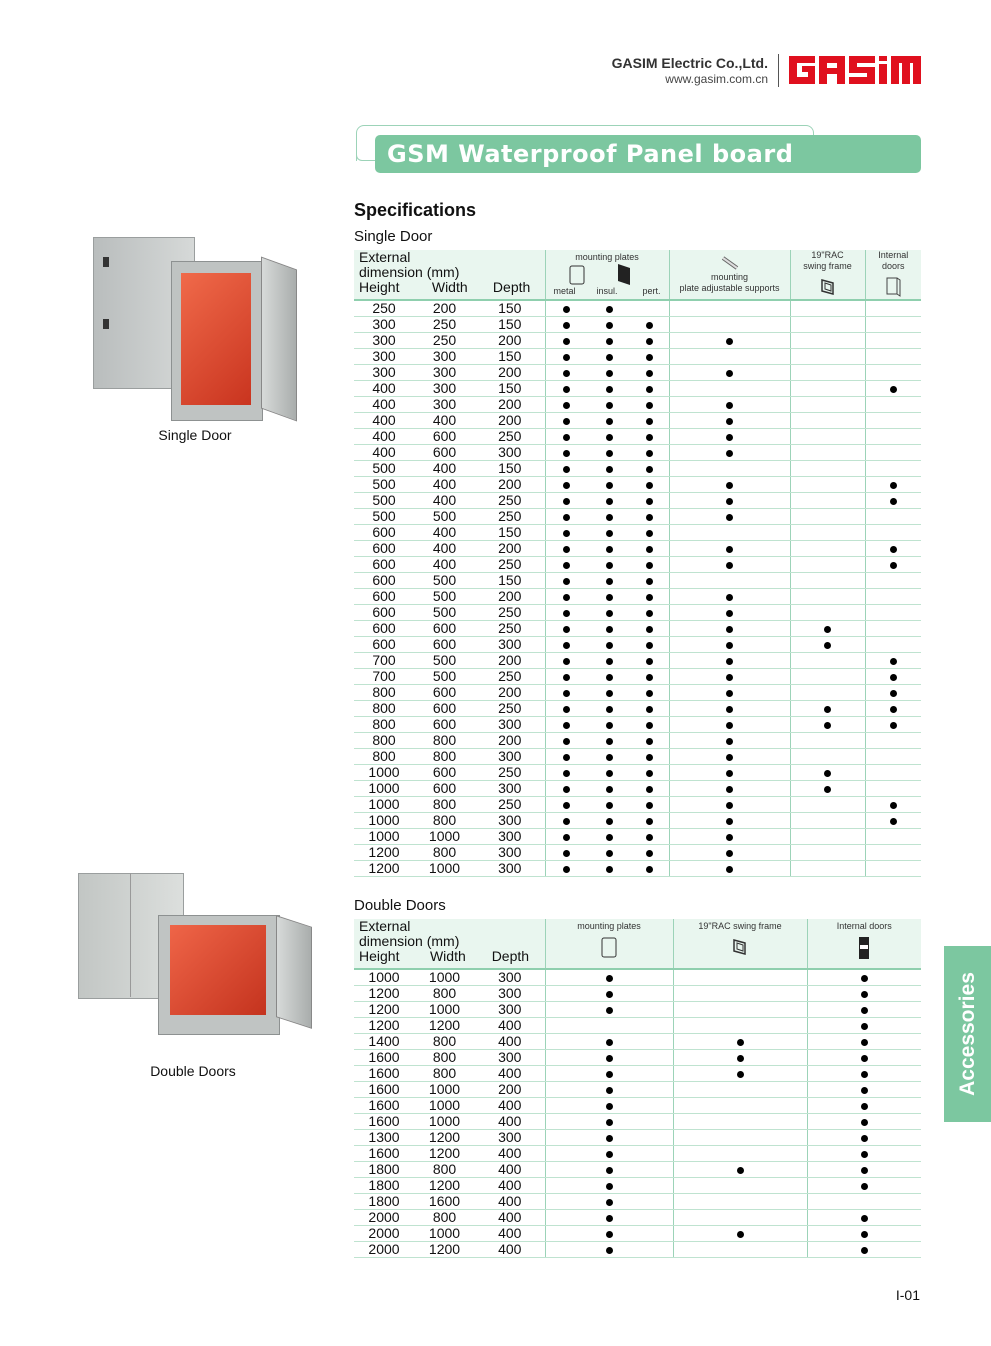  I want to click on rac-header: 19"RAC swing frame, so click(827, 275).